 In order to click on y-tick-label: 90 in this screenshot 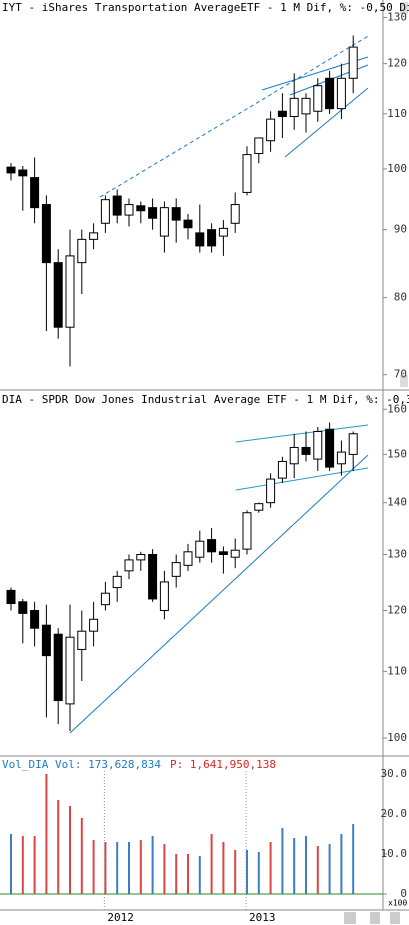, I will do `click(400, 229)`.